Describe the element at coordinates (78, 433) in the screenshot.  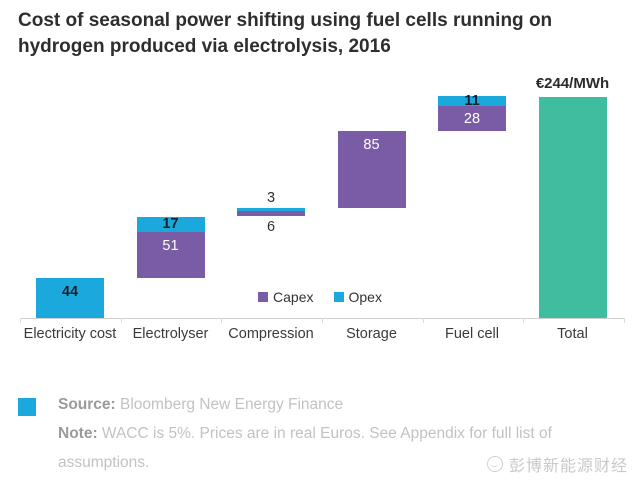
I see `note-label: Note:` at that location.